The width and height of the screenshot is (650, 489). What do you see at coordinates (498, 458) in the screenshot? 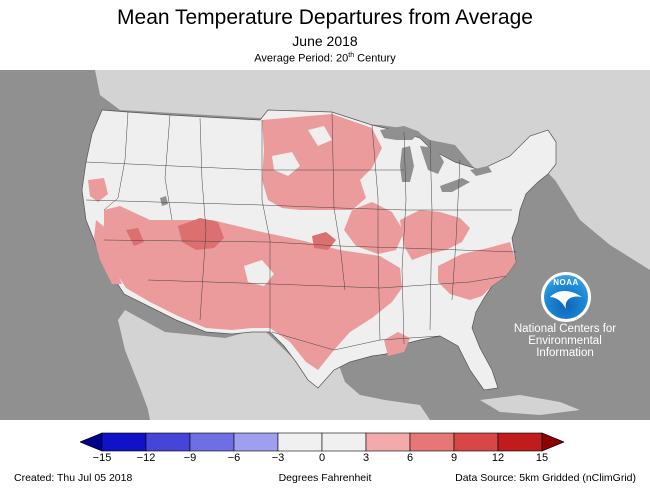
I see `legend-tick-label: 12` at bounding box center [498, 458].